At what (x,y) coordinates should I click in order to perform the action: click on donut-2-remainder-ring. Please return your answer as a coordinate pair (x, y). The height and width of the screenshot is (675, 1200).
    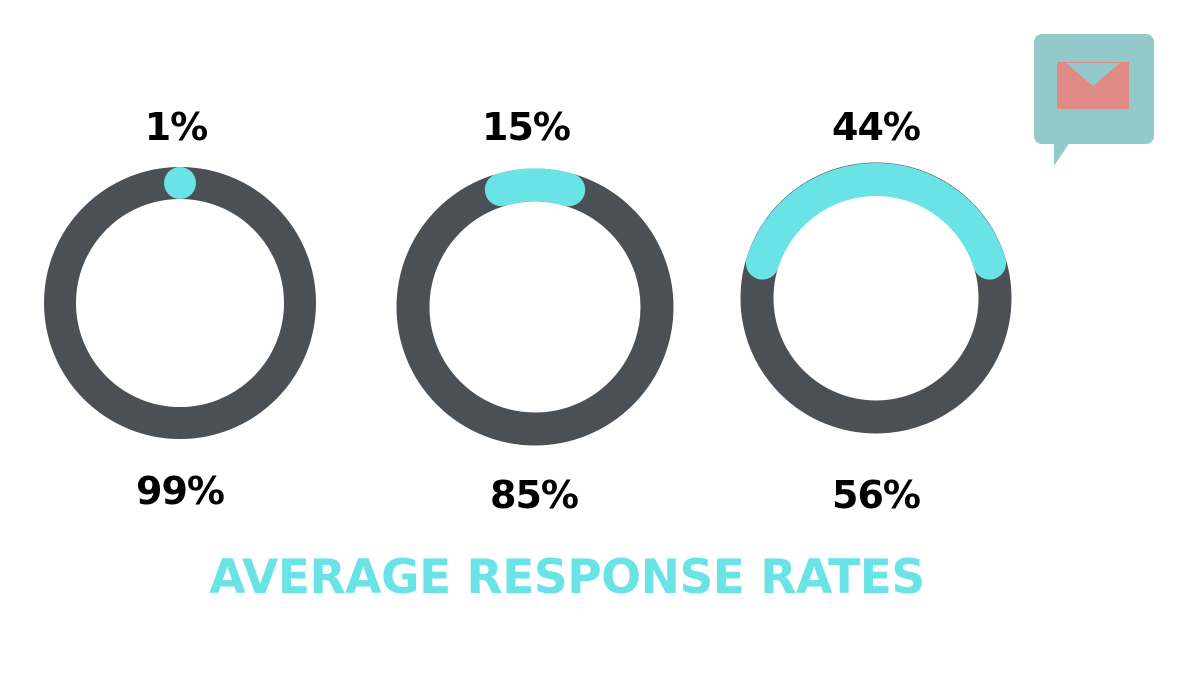
    Looking at the image, I should click on (535, 307).